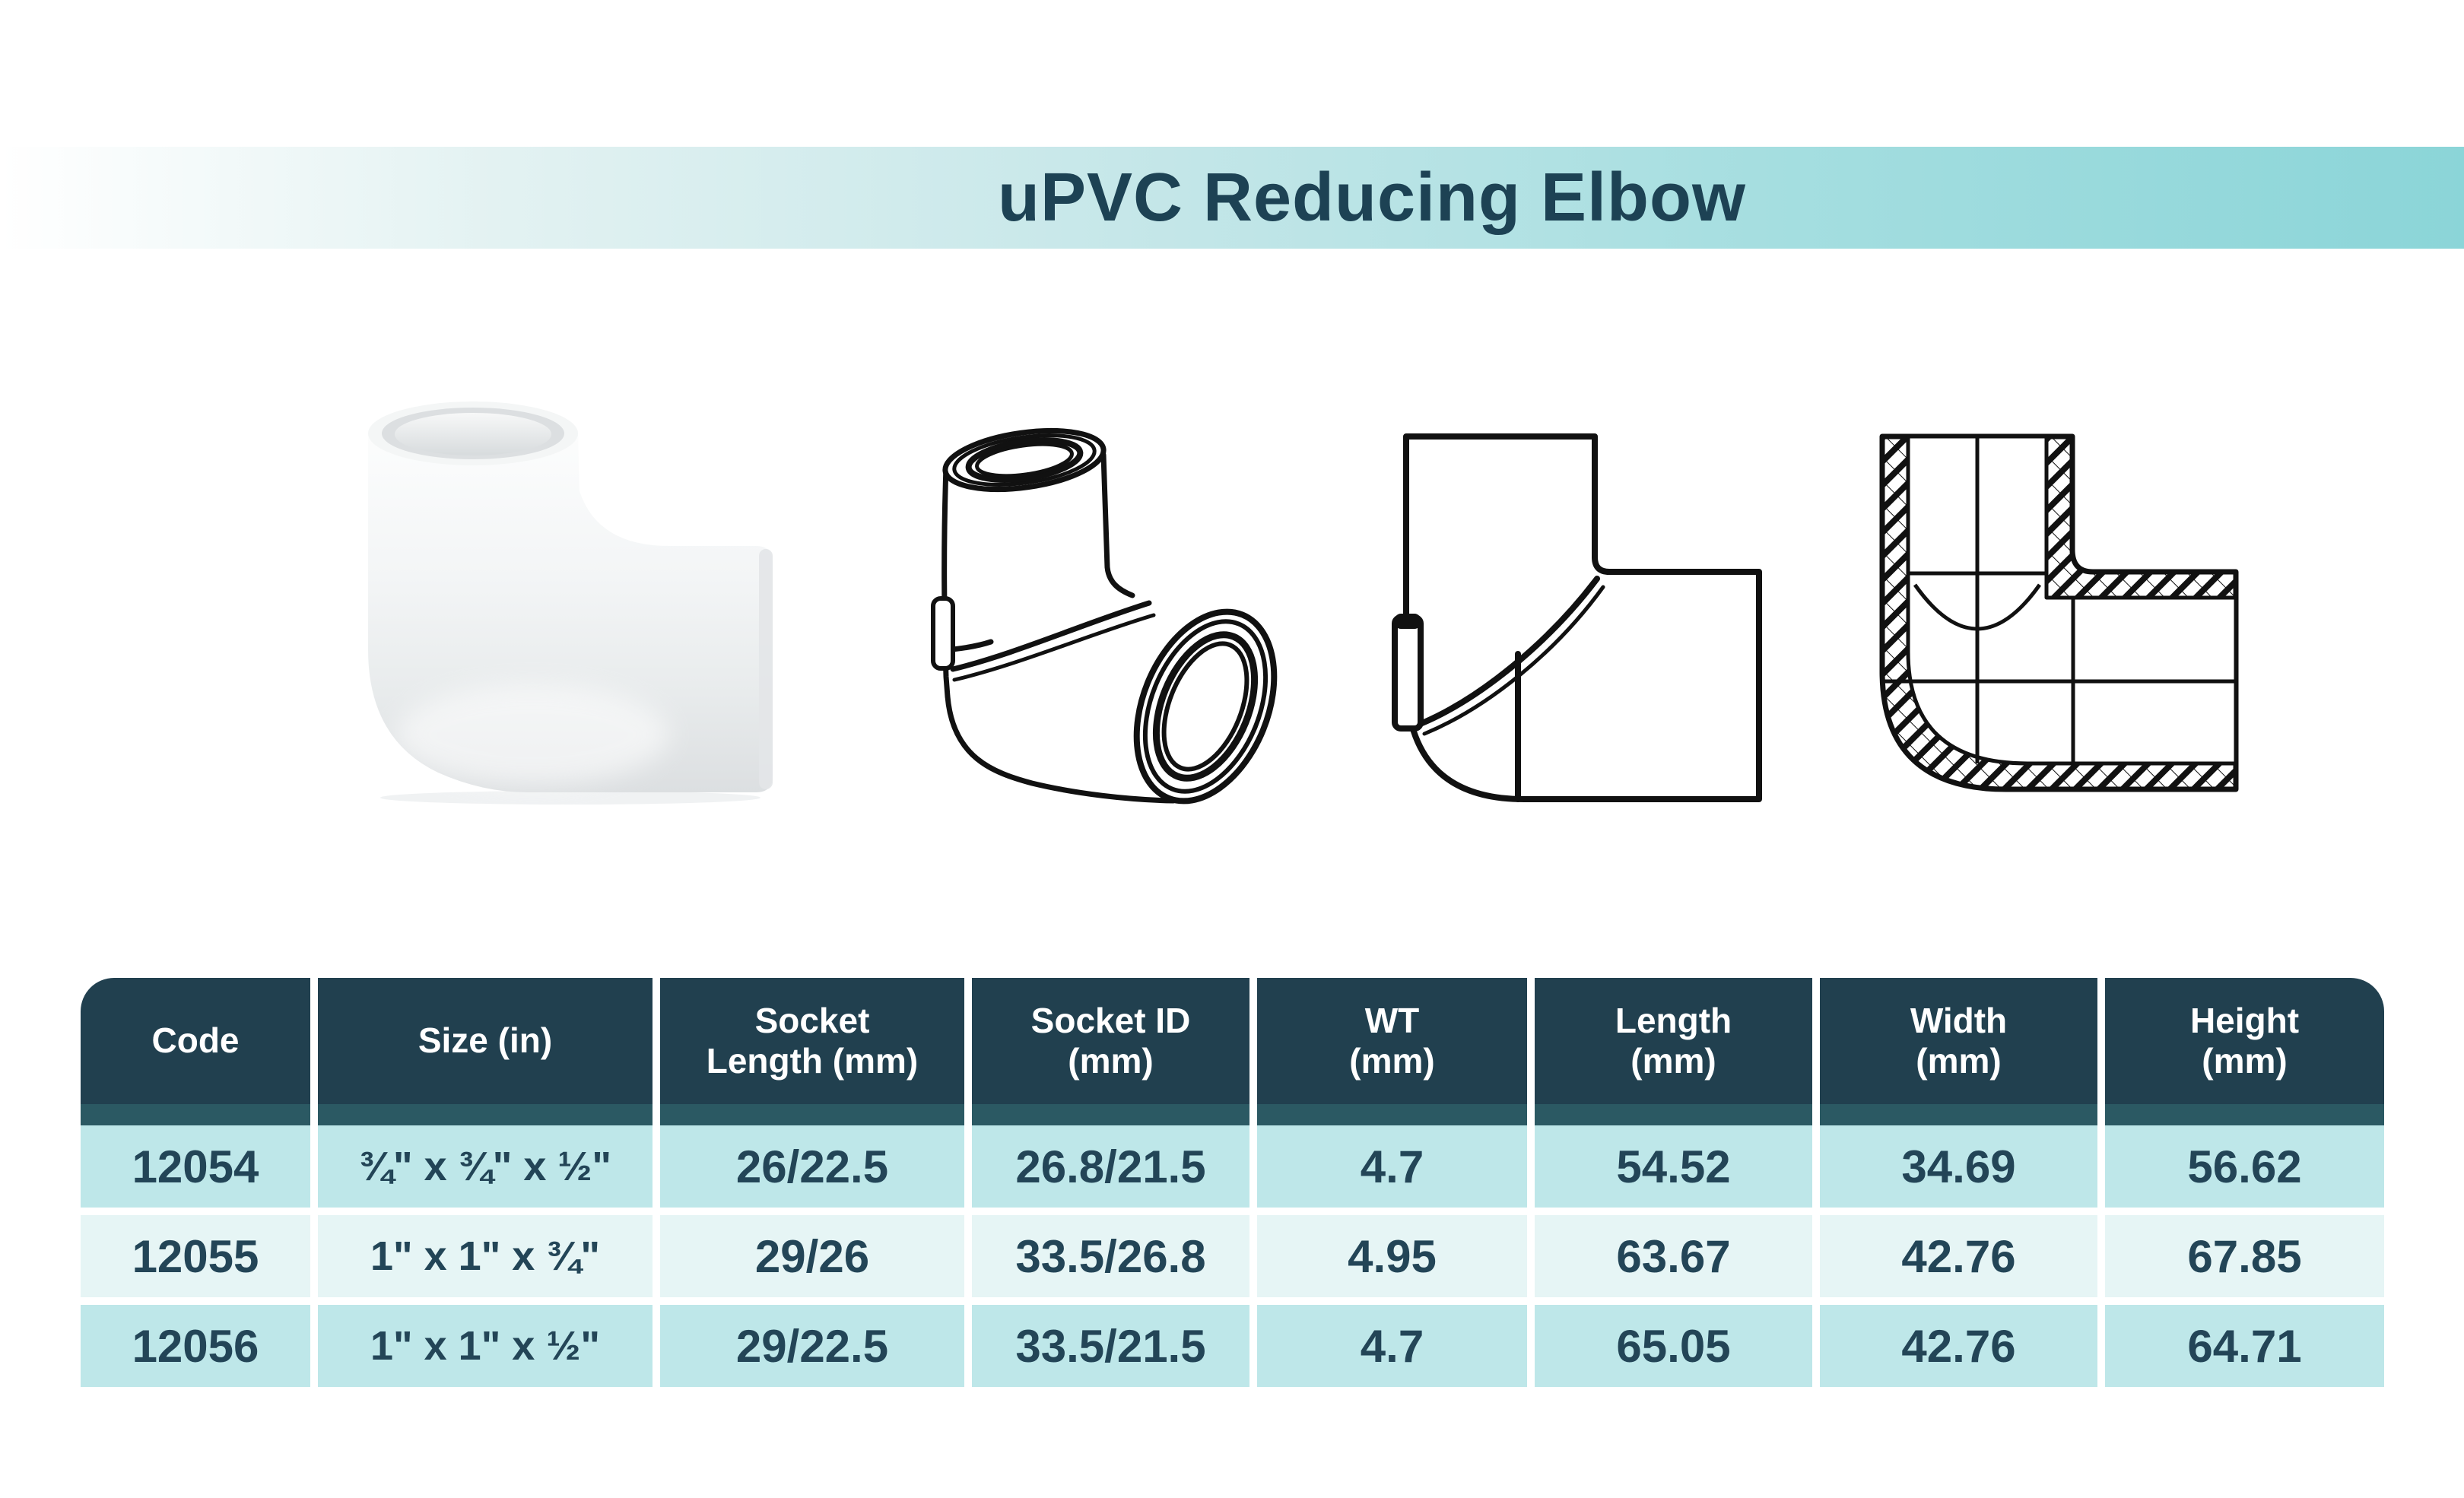  I want to click on header-label: Size (in), so click(485, 1040).